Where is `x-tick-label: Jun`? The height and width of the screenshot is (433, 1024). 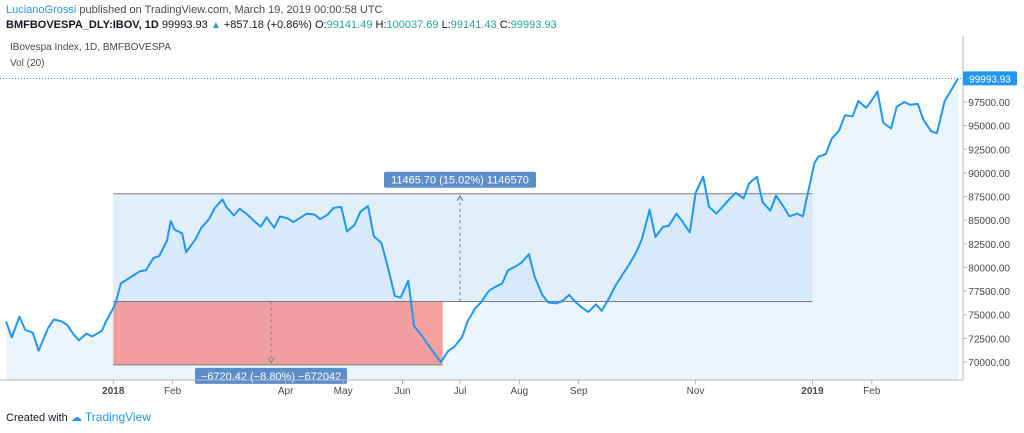
x-tick-label: Jun is located at coordinates (402, 391).